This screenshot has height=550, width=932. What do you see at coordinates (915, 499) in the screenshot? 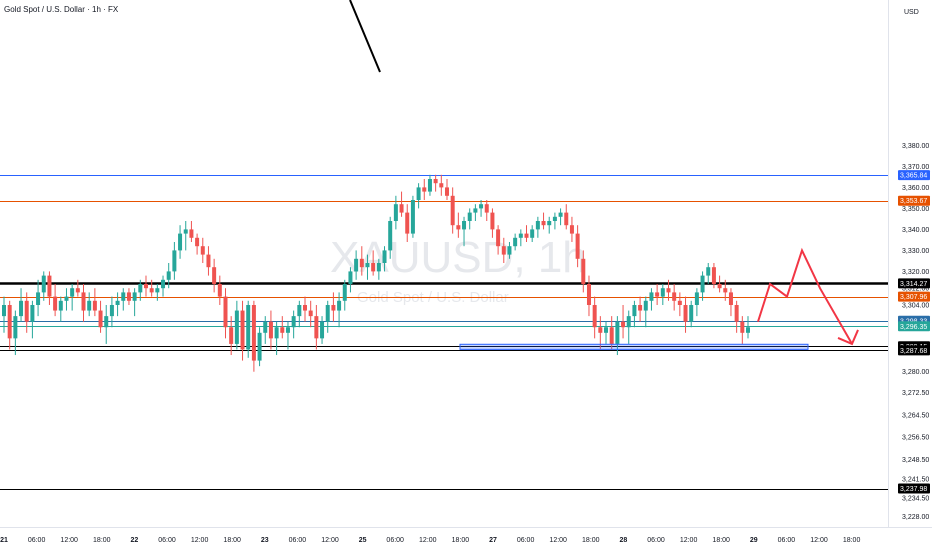
I see `y-tick-label: 3,234.50` at bounding box center [915, 499].